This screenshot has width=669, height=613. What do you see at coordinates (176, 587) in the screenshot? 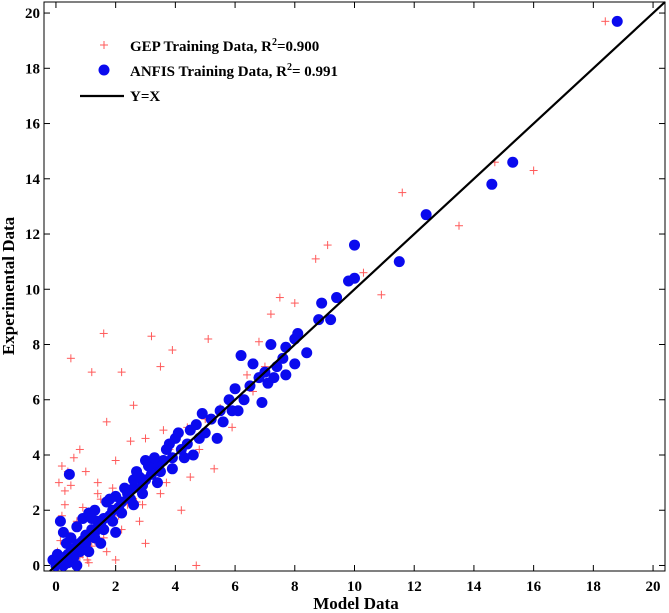
I see `x-tick-label: 4` at bounding box center [176, 587].